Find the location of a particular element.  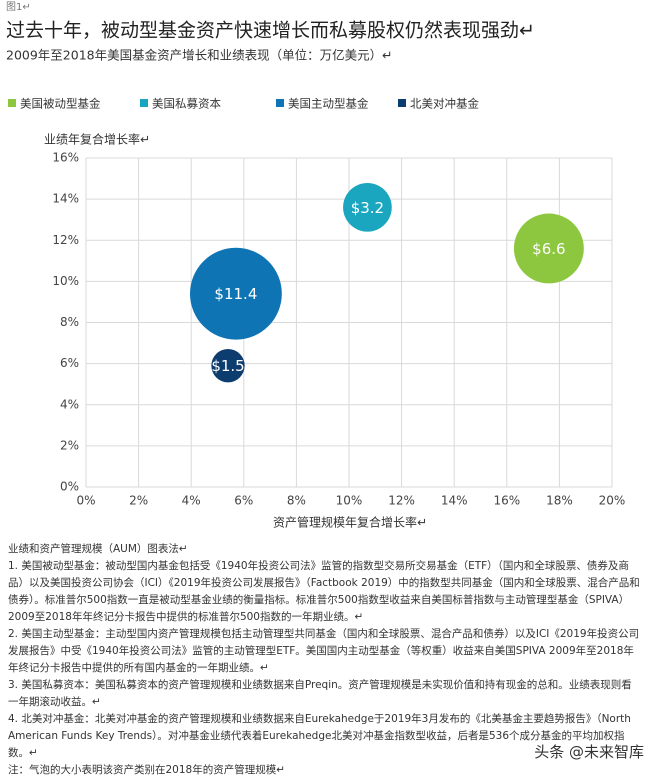

data-label: $3.2 is located at coordinates (367, 208).